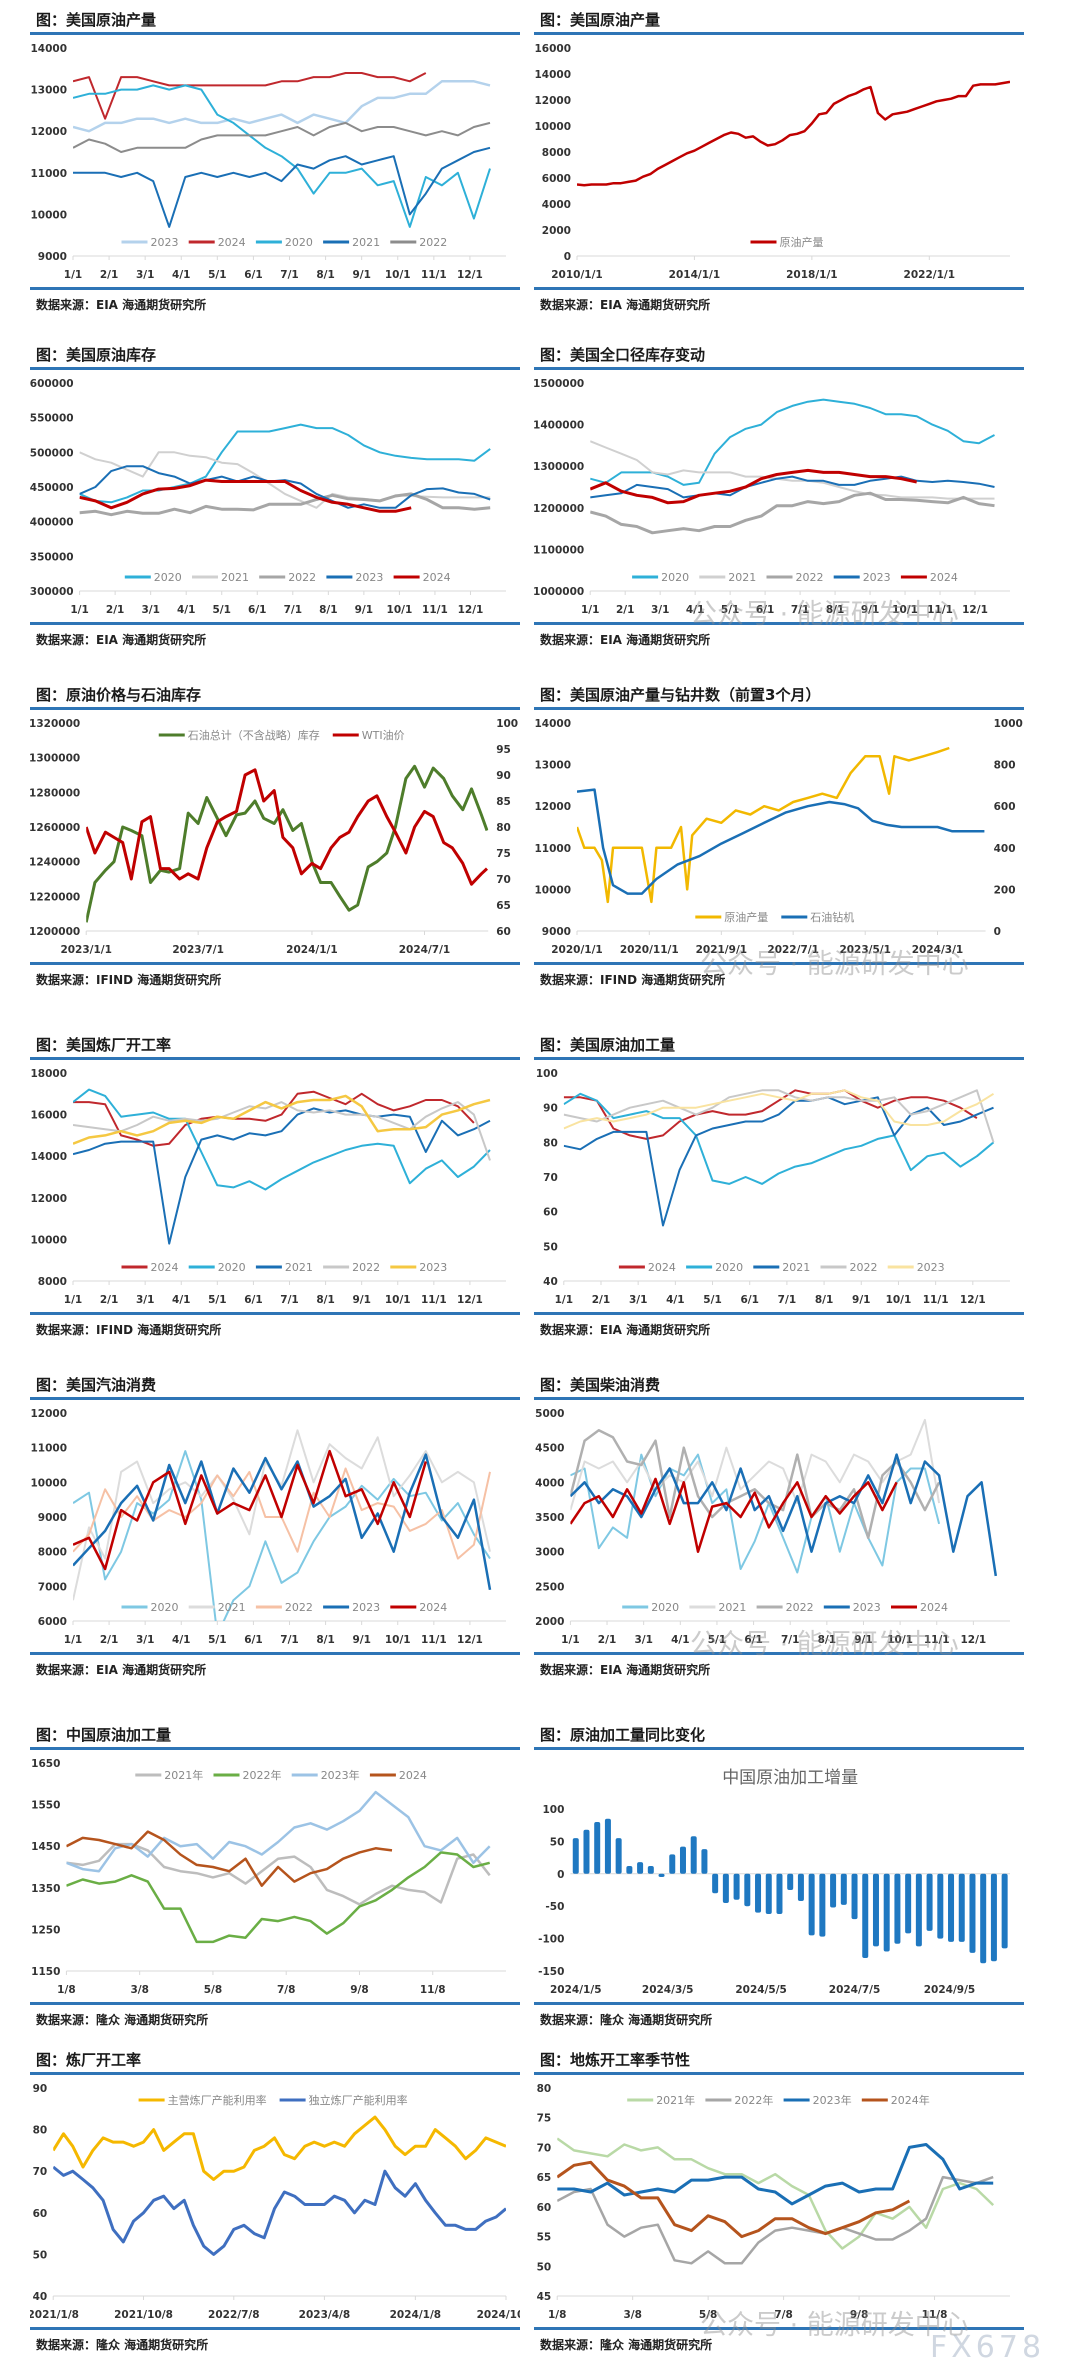 This screenshot has height=2370, width=1068. Describe the element at coordinates (284, 1607) in the screenshot. I see `legend: 2020 2021 2022 2023 2024` at that location.